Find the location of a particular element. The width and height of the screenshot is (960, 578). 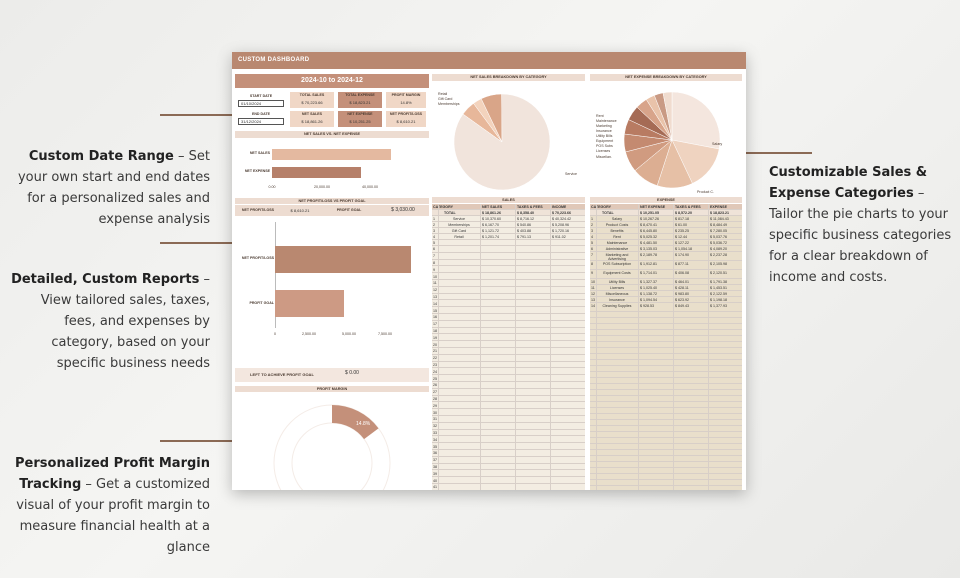

table-row: 14 is located at coordinates (508, 304).